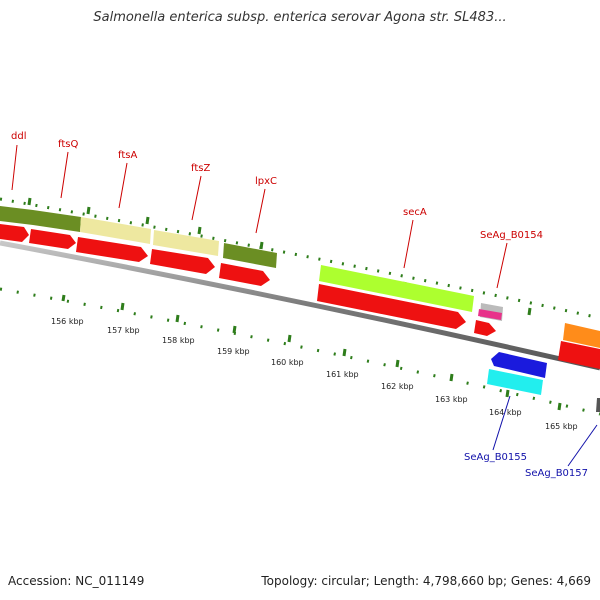  I want to click on scale-label: 163 kbp, so click(451, 399).